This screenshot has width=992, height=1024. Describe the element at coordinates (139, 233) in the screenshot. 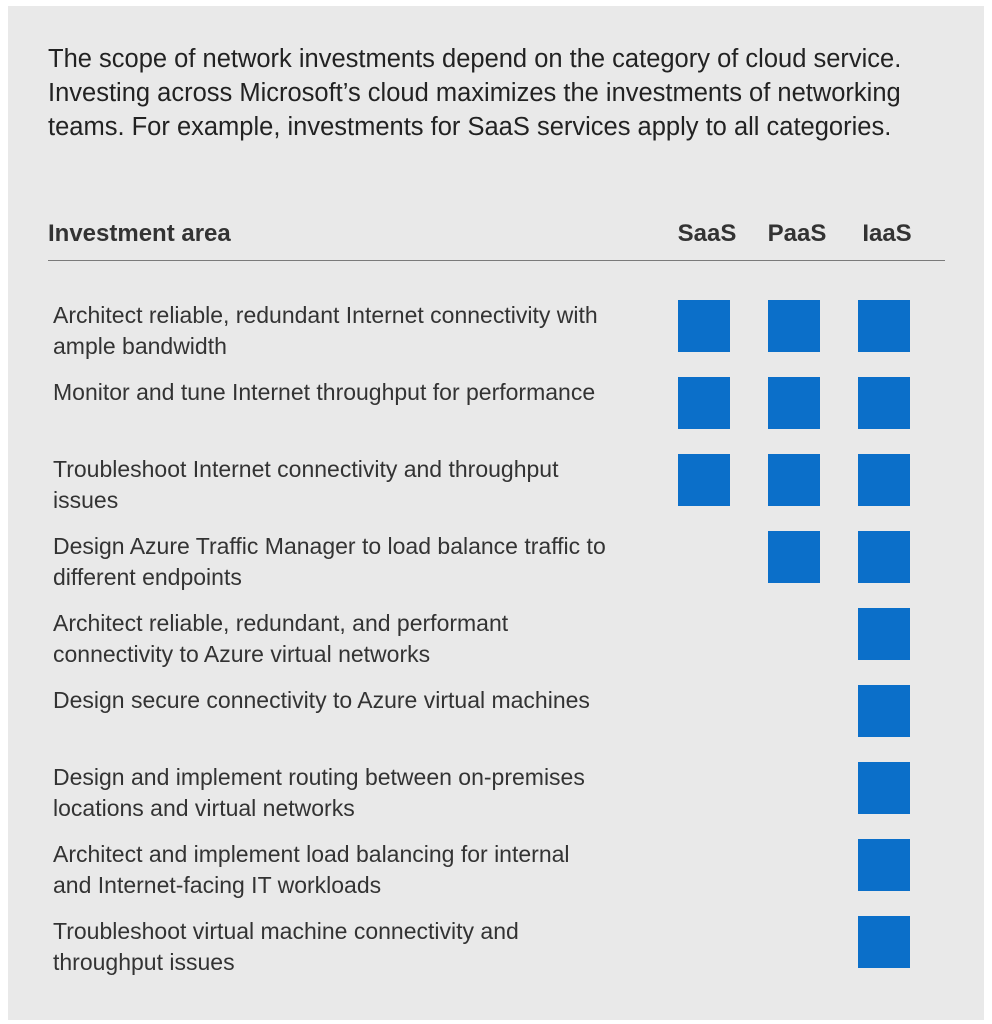

I see `column-header-investment-area: Investment area` at that location.